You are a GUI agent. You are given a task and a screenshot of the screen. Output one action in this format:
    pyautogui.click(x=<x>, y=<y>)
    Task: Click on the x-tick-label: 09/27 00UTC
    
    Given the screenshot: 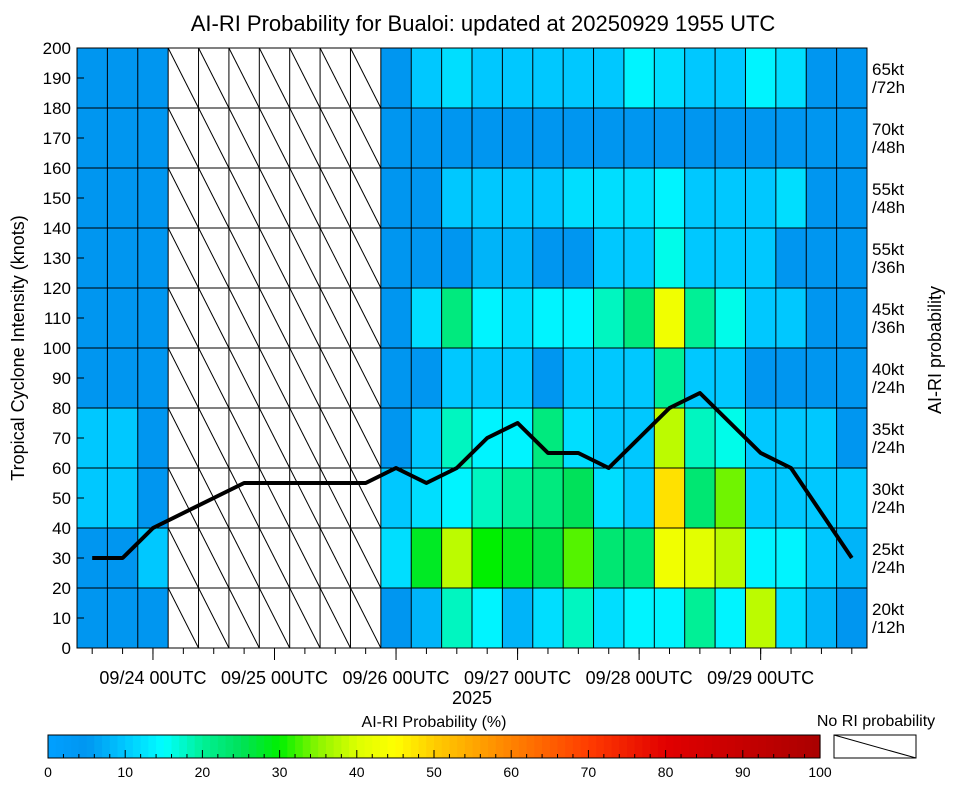 What is the action you would take?
    pyautogui.click(x=517, y=678)
    